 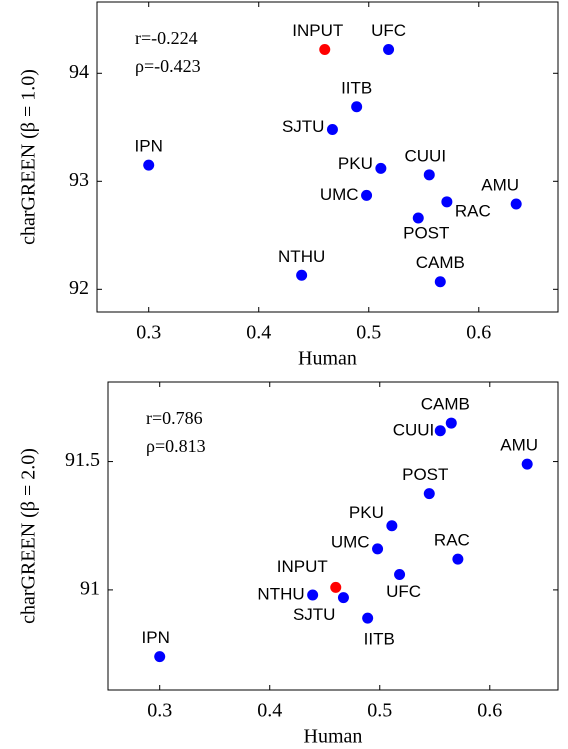 I want to click on annotation: ρ=-0.423, so click(x=168, y=66).